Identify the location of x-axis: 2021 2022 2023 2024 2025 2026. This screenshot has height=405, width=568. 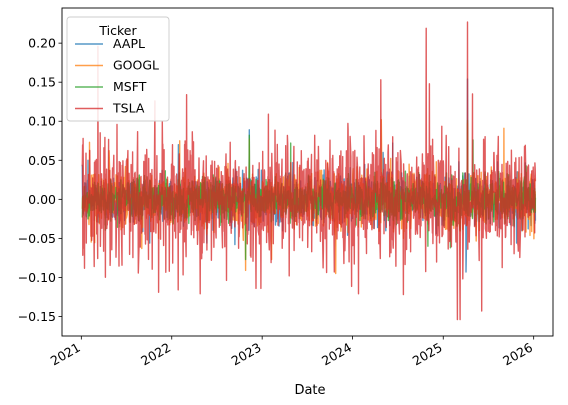
(291, 352).